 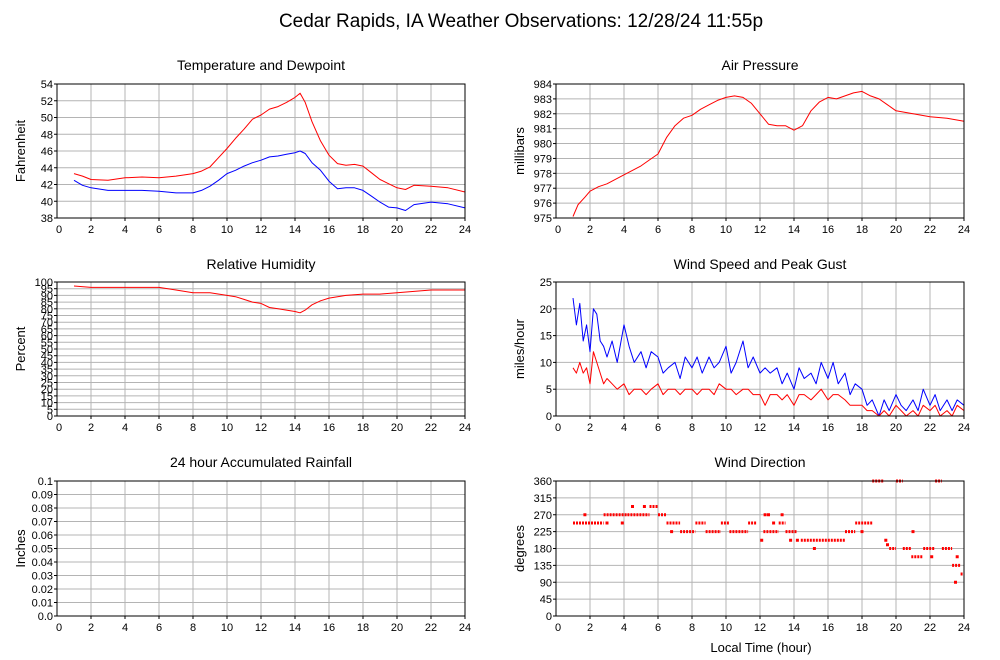 What do you see at coordinates (546, 283) in the screenshot?
I see `y-tick-label: 25` at bounding box center [546, 283].